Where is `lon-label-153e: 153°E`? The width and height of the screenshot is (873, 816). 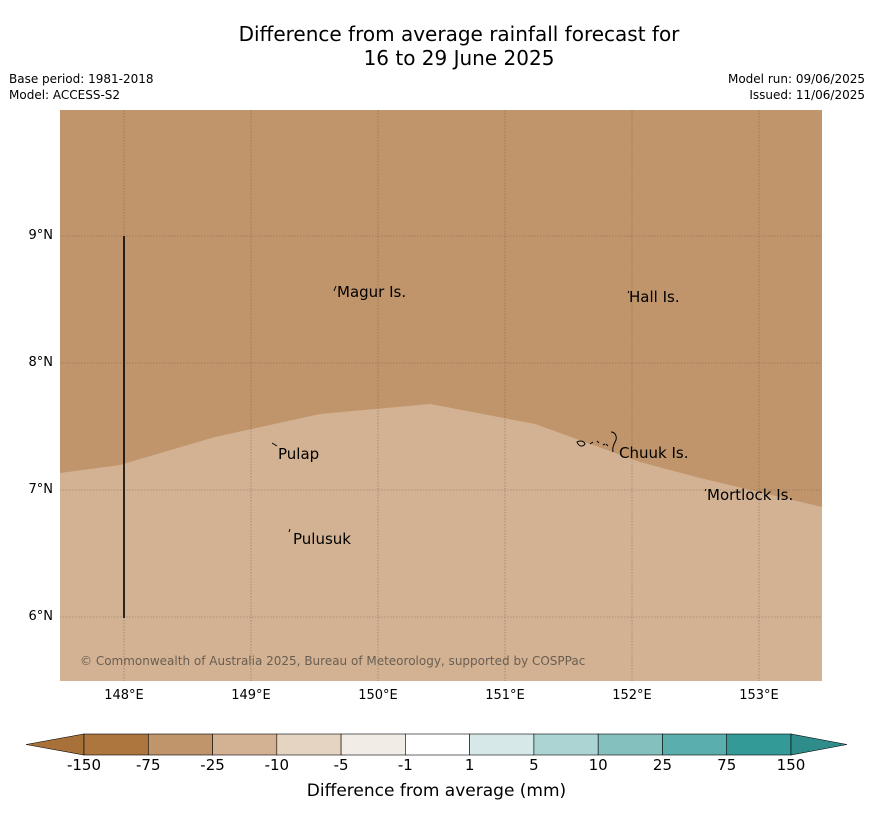
lon-label-153e: 153°E is located at coordinates (759, 695).